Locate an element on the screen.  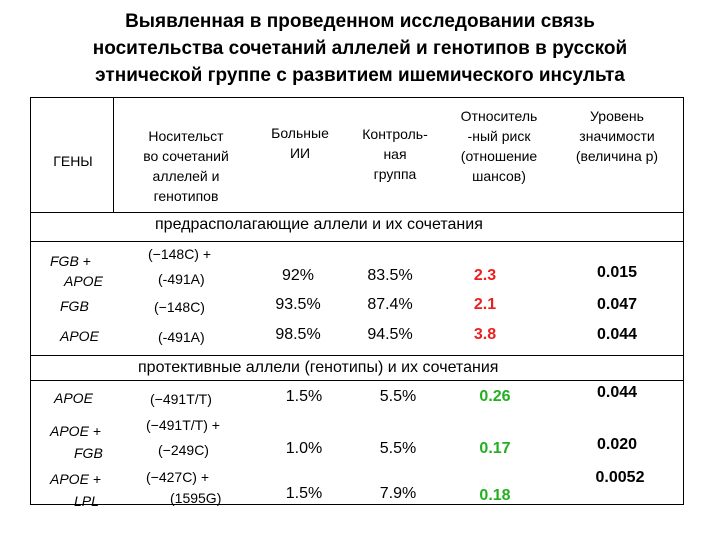
row-significance: 0.0052 is located at coordinates (620, 477).